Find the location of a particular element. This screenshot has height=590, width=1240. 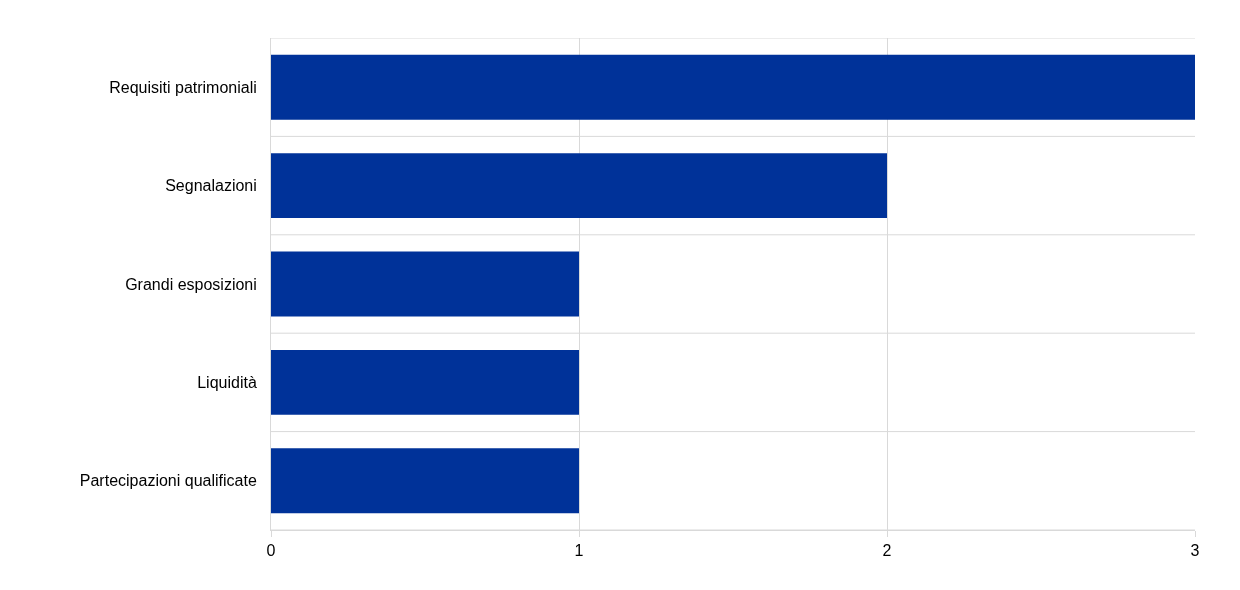

y-tick-label: Grandi esposizioni is located at coordinates (191, 284).